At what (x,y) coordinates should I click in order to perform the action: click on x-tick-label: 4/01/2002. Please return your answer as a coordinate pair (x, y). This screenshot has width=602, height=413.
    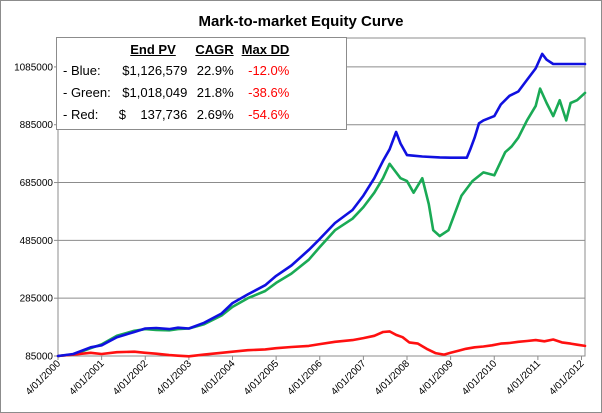
    Looking at the image, I should click on (131, 378).